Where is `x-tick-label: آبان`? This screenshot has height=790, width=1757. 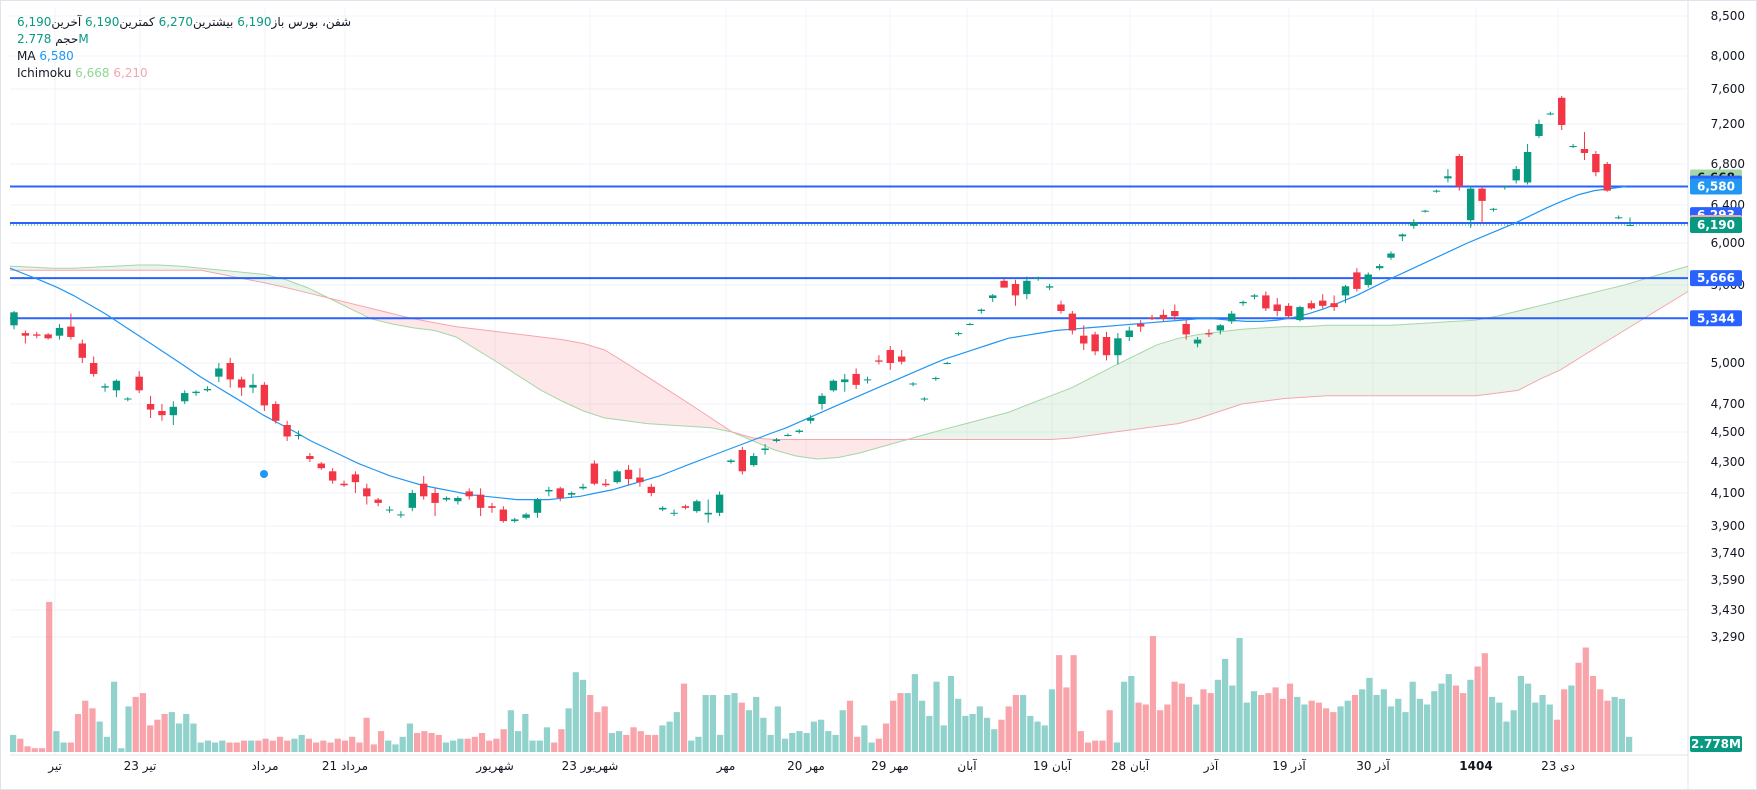 x-tick-label: آبان is located at coordinates (967, 765).